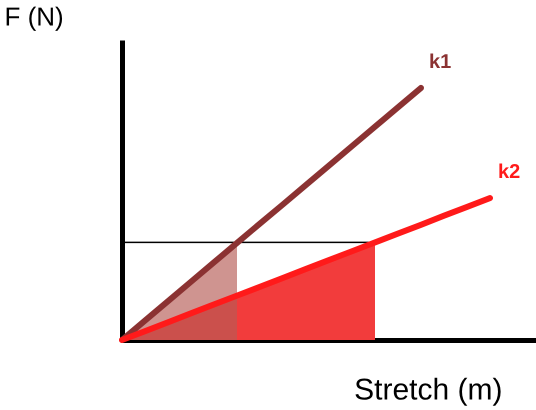  I want to click on series-label: k1, so click(440, 61).